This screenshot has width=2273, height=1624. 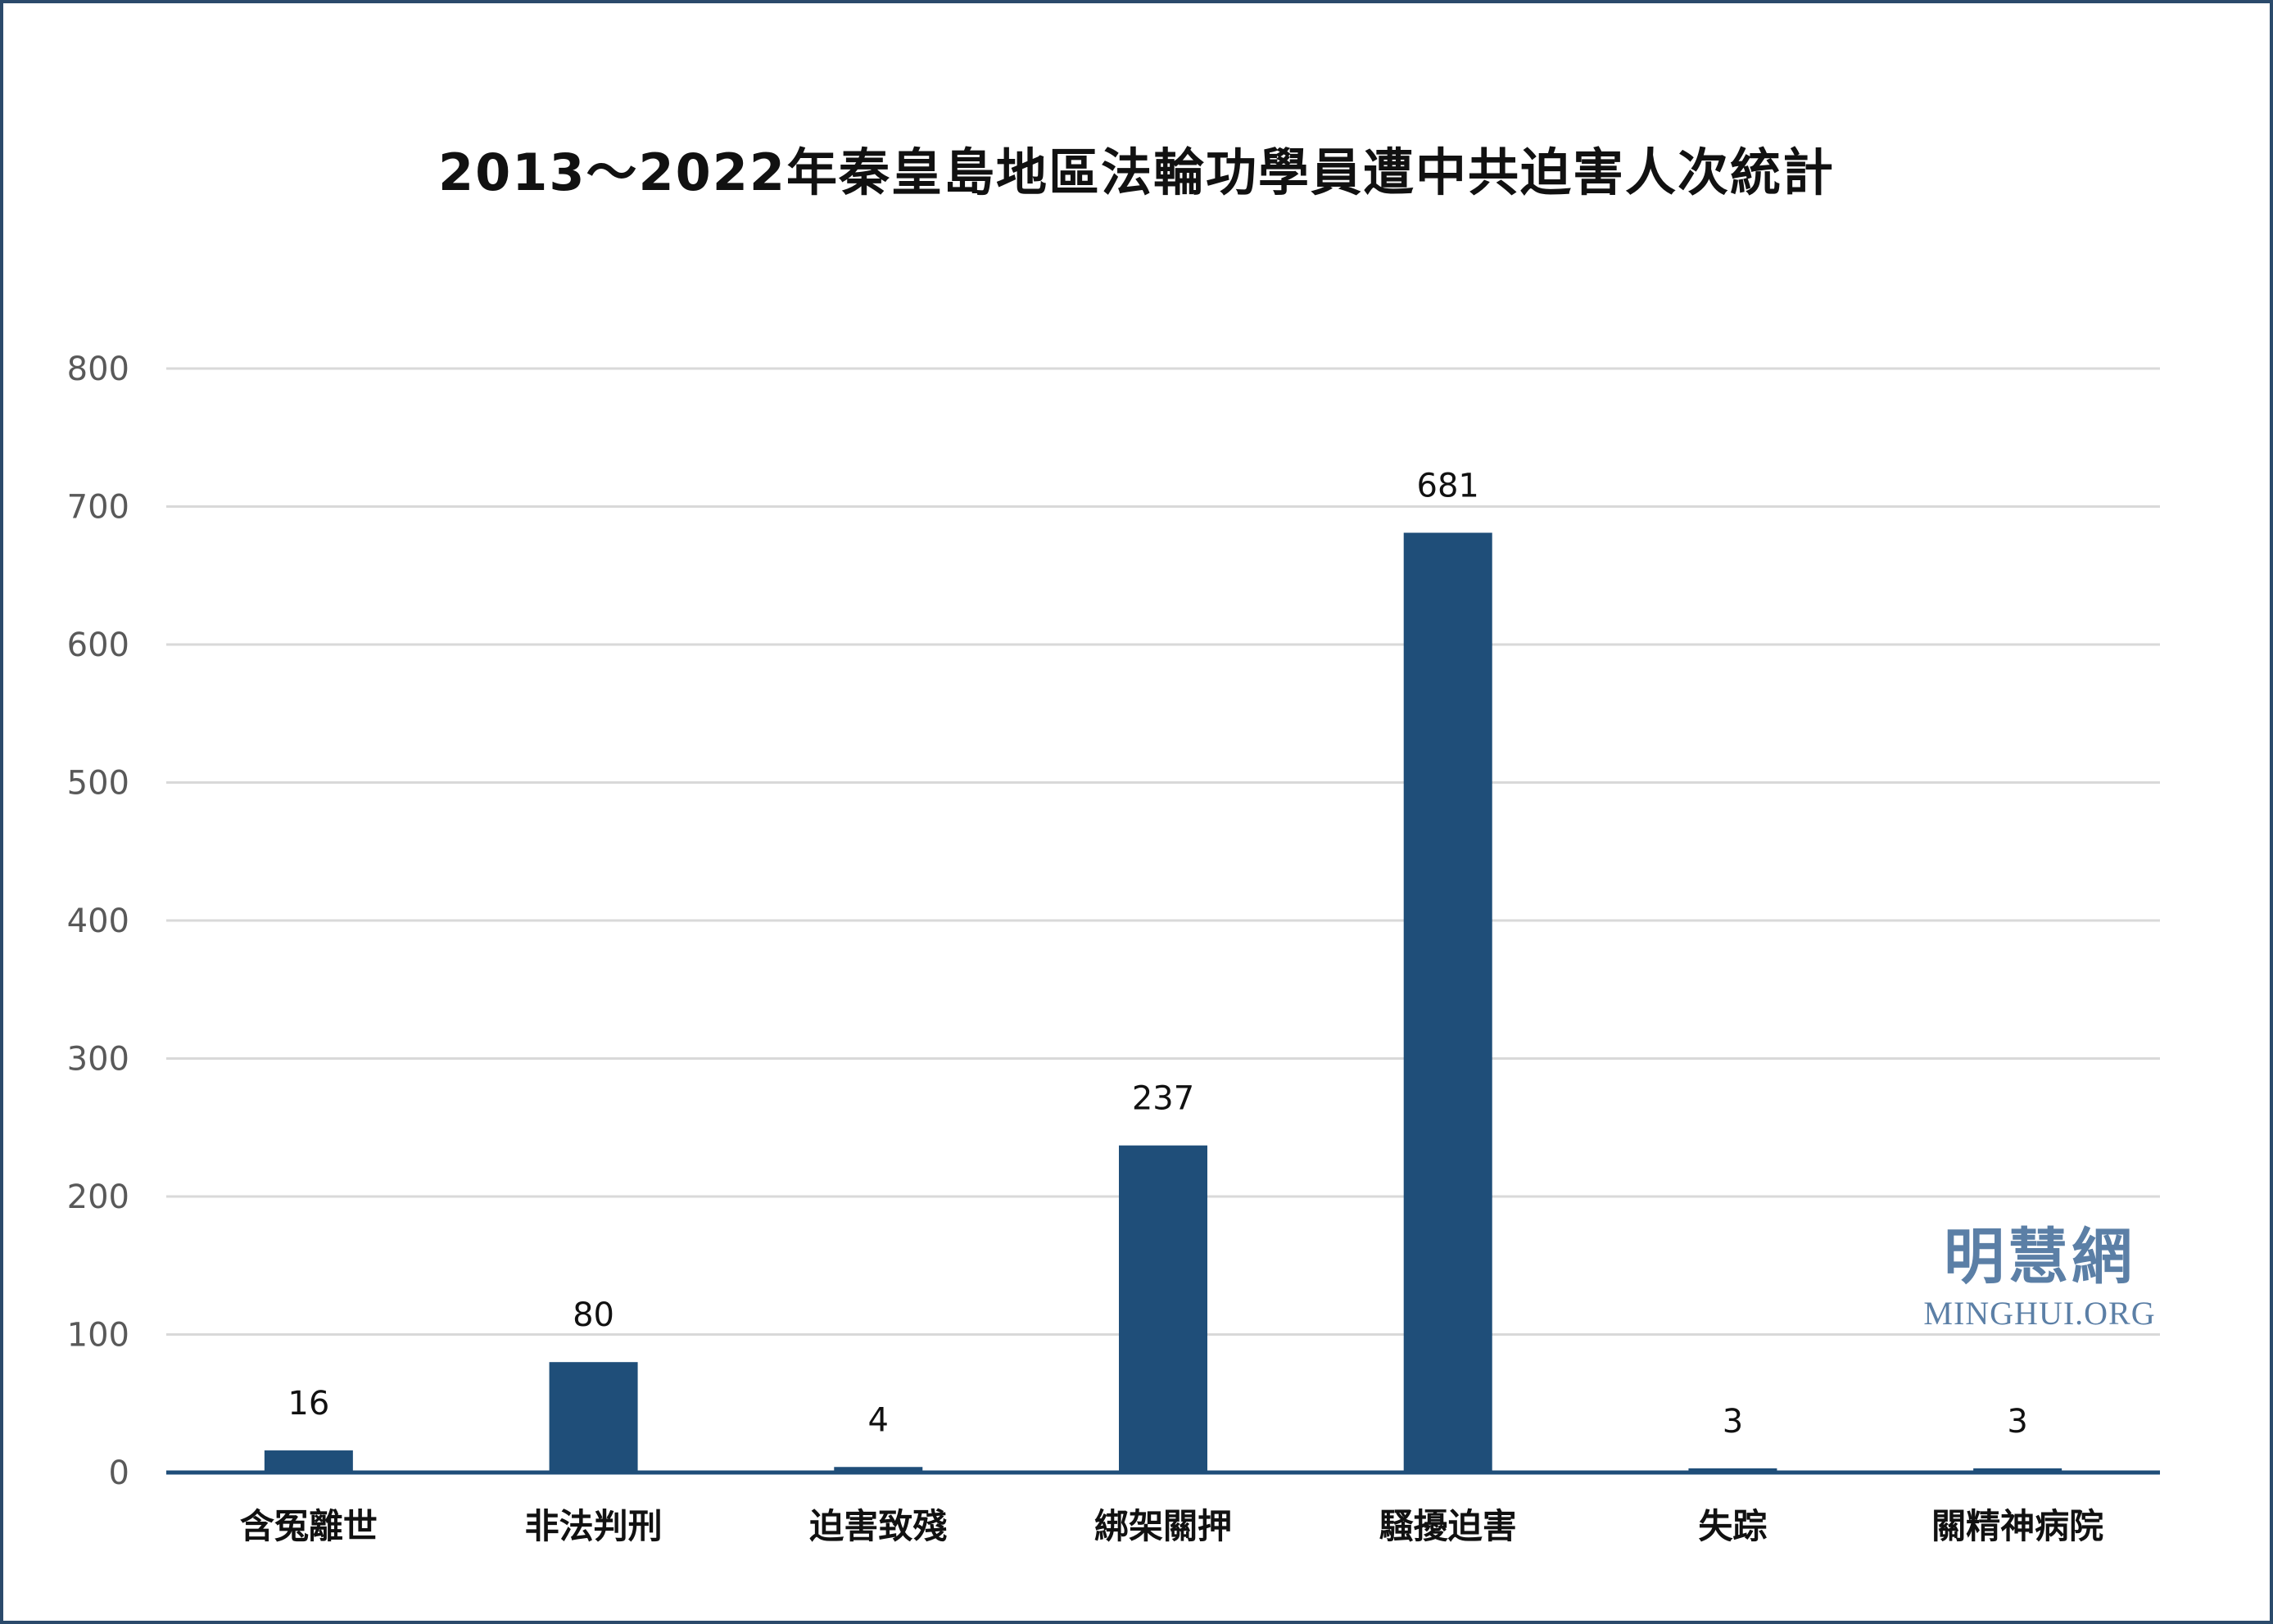 I want to click on watermark-chinese: 明慧網, so click(x=2039, y=1257).